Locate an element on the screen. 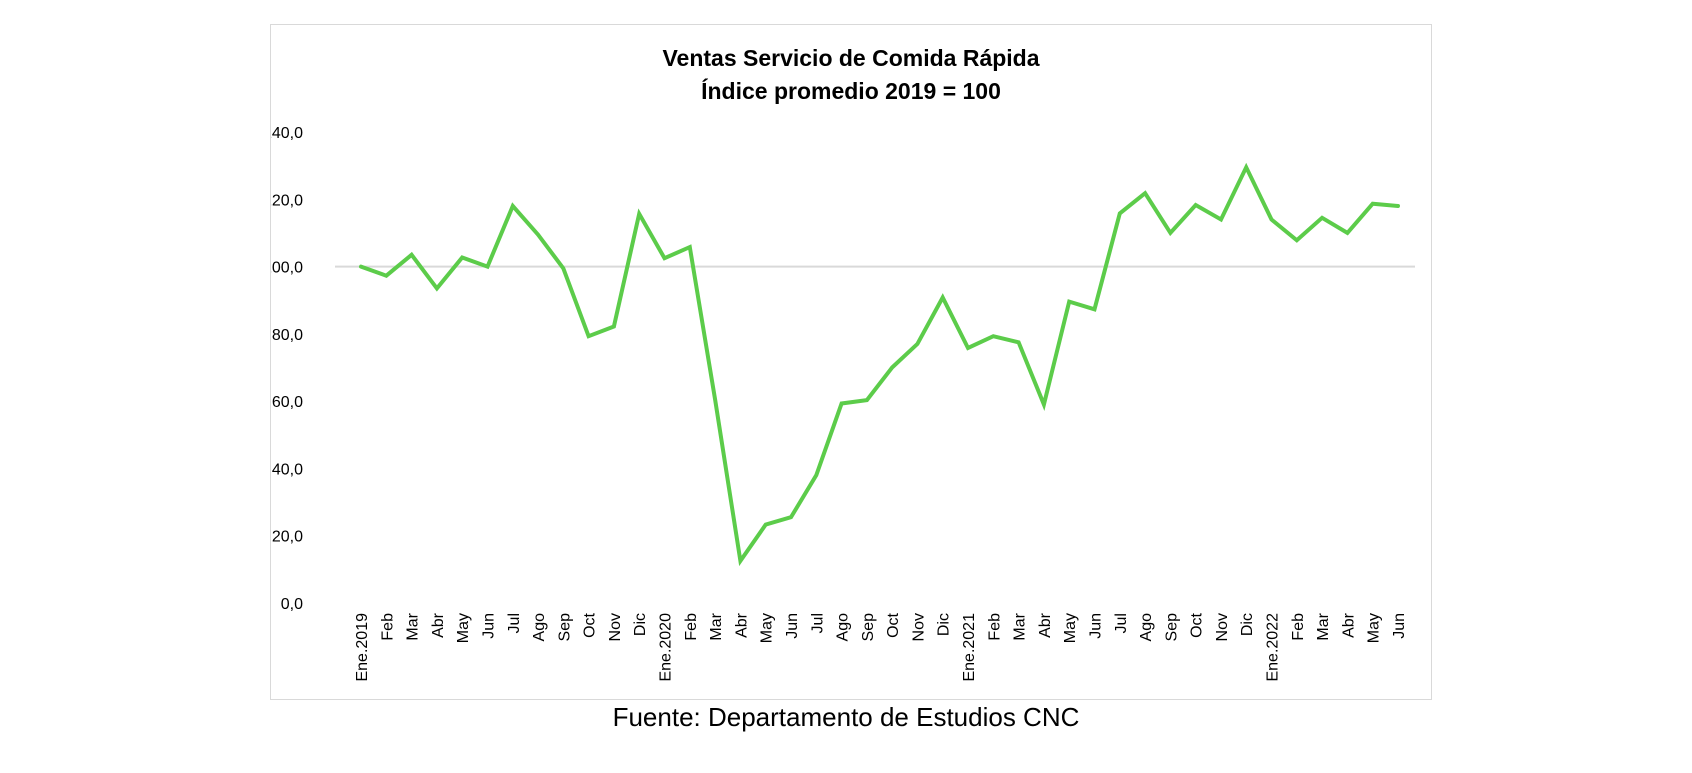 Image resolution: width=1692 pixels, height=773 pixels. x-tick-label: Ene.2020 is located at coordinates (666, 647).